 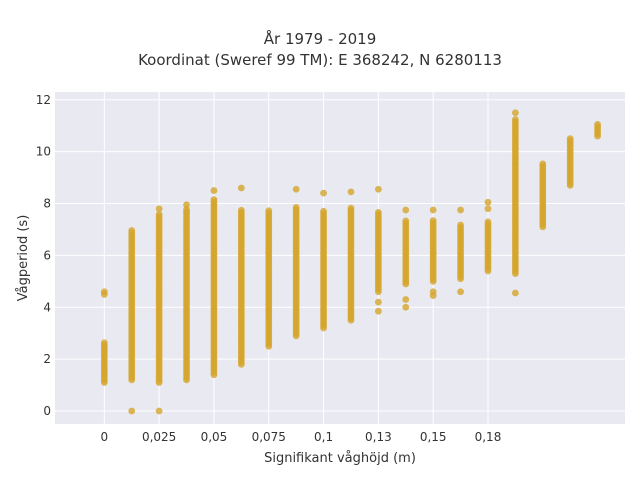 What do you see at coordinates (43, 152) in the screenshot?
I see `y-tick-label: 10` at bounding box center [43, 152].